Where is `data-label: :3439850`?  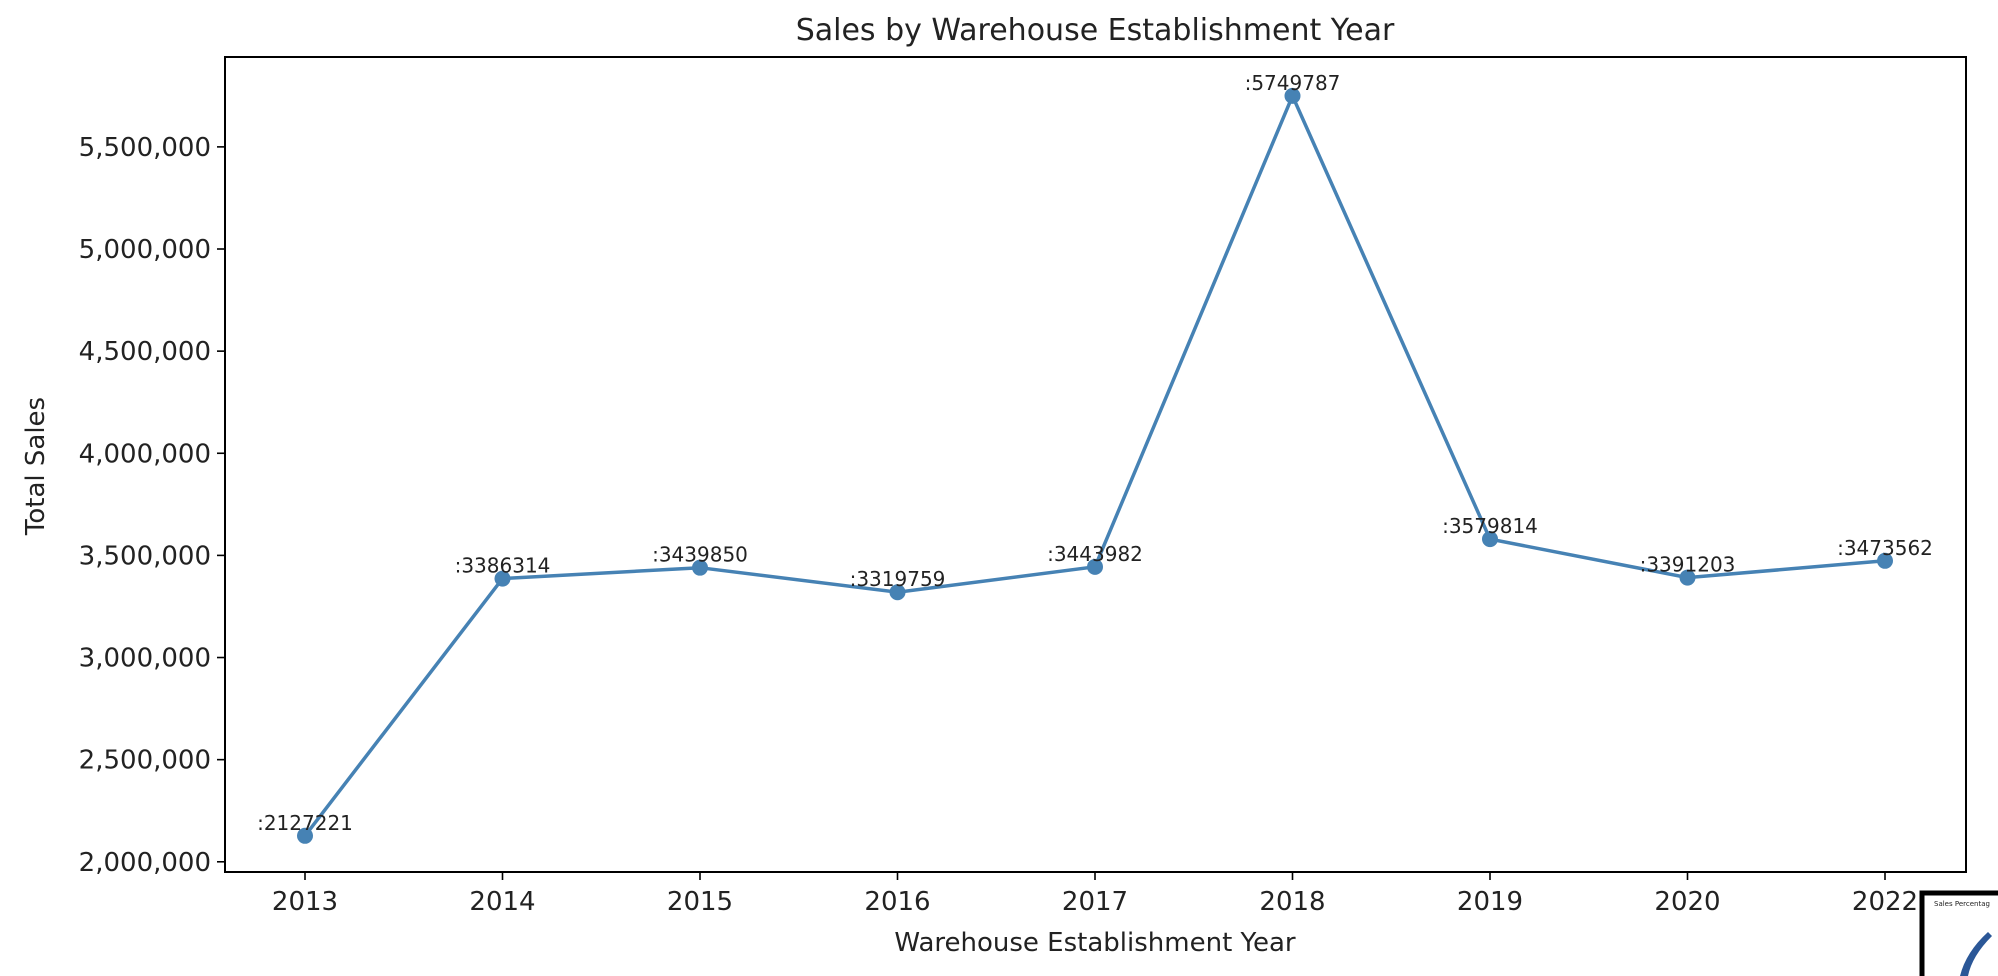
data-label: :3439850 is located at coordinates (700, 555).